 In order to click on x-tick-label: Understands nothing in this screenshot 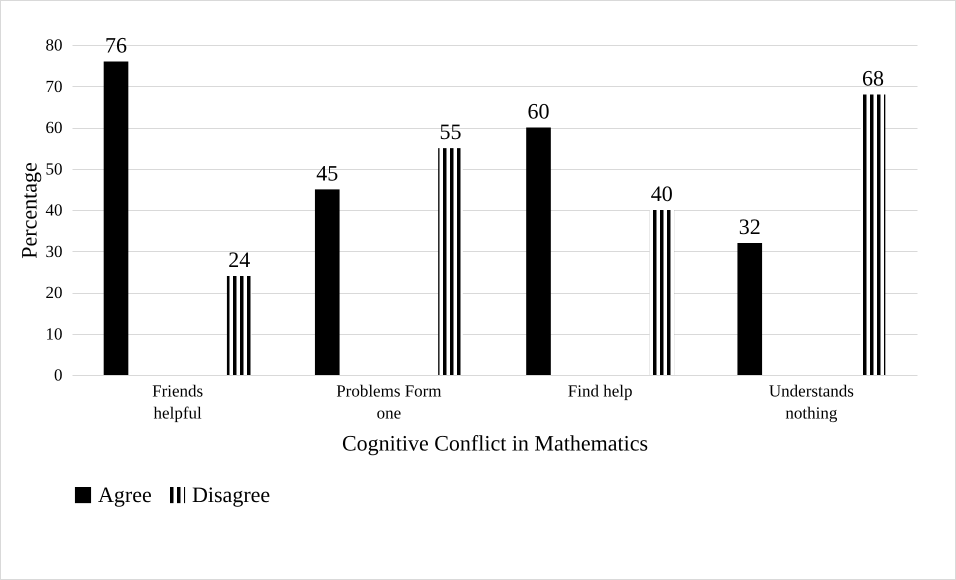, I will do `click(811, 402)`.